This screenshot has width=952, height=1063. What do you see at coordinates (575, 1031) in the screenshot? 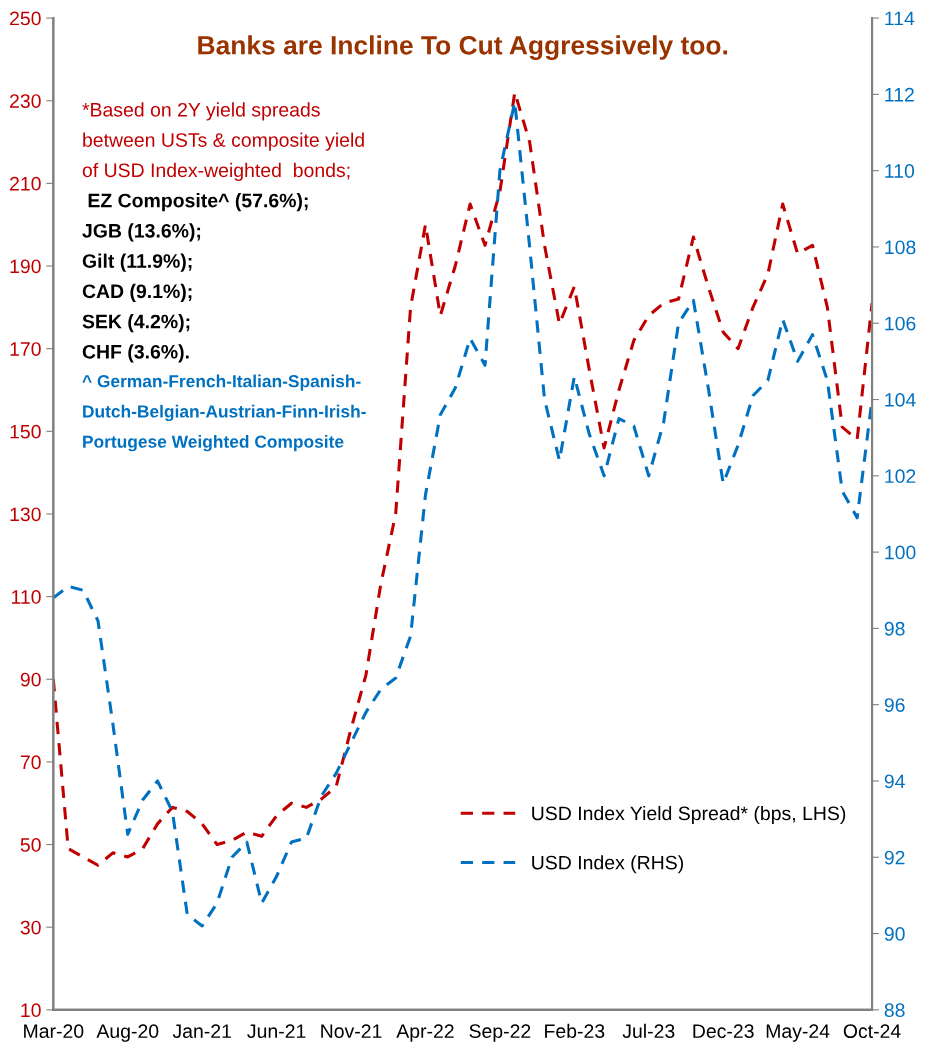
I see `x-tick-label: Feb-23` at bounding box center [575, 1031].